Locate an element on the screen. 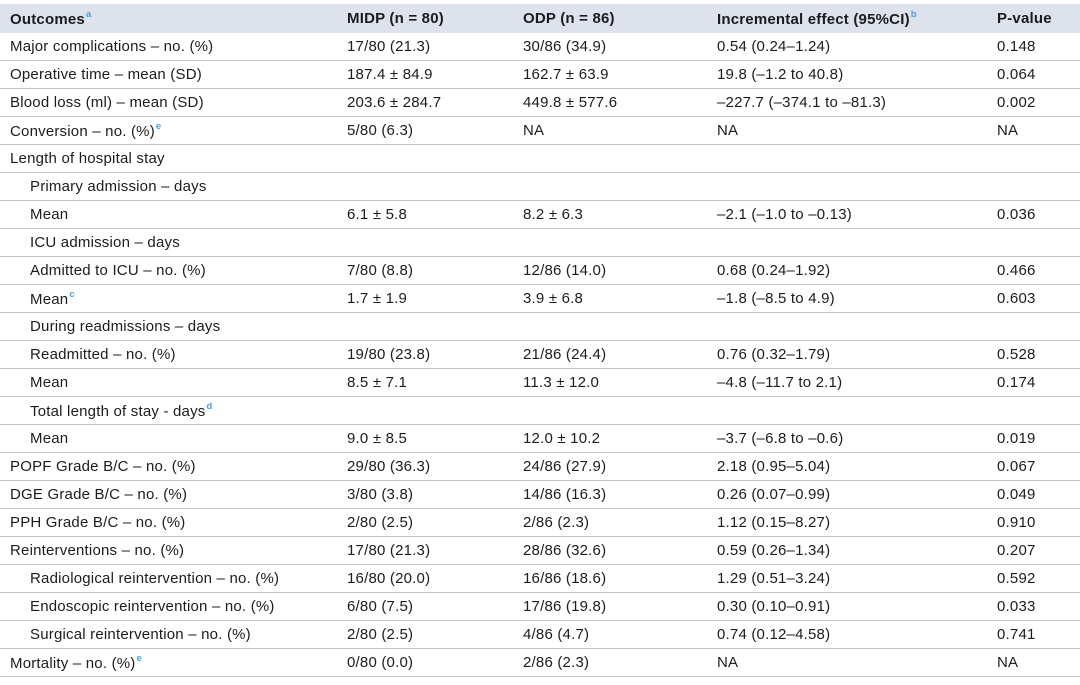  outcome-label: Endoscopic reintervention – no. (%) is located at coordinates (152, 606).